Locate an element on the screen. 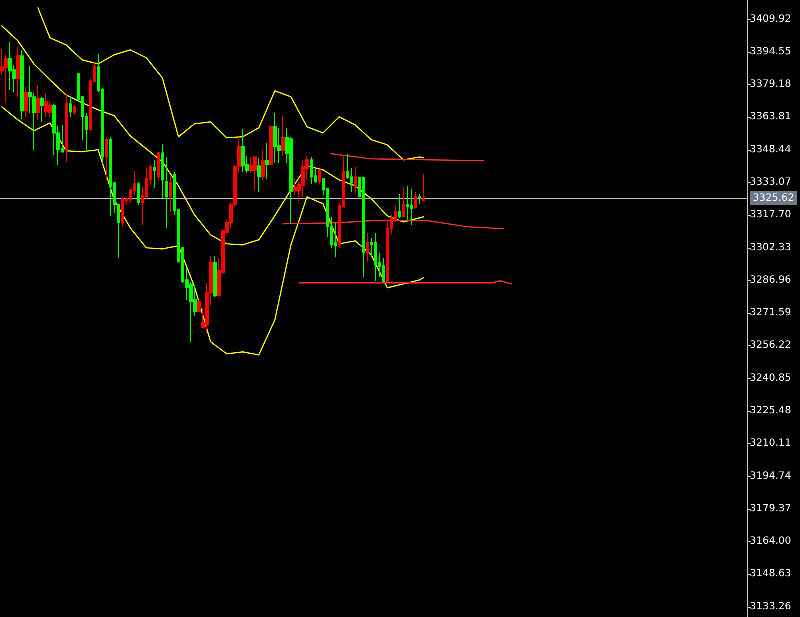  ref-line-label: 3325.62 is located at coordinates (773, 198).